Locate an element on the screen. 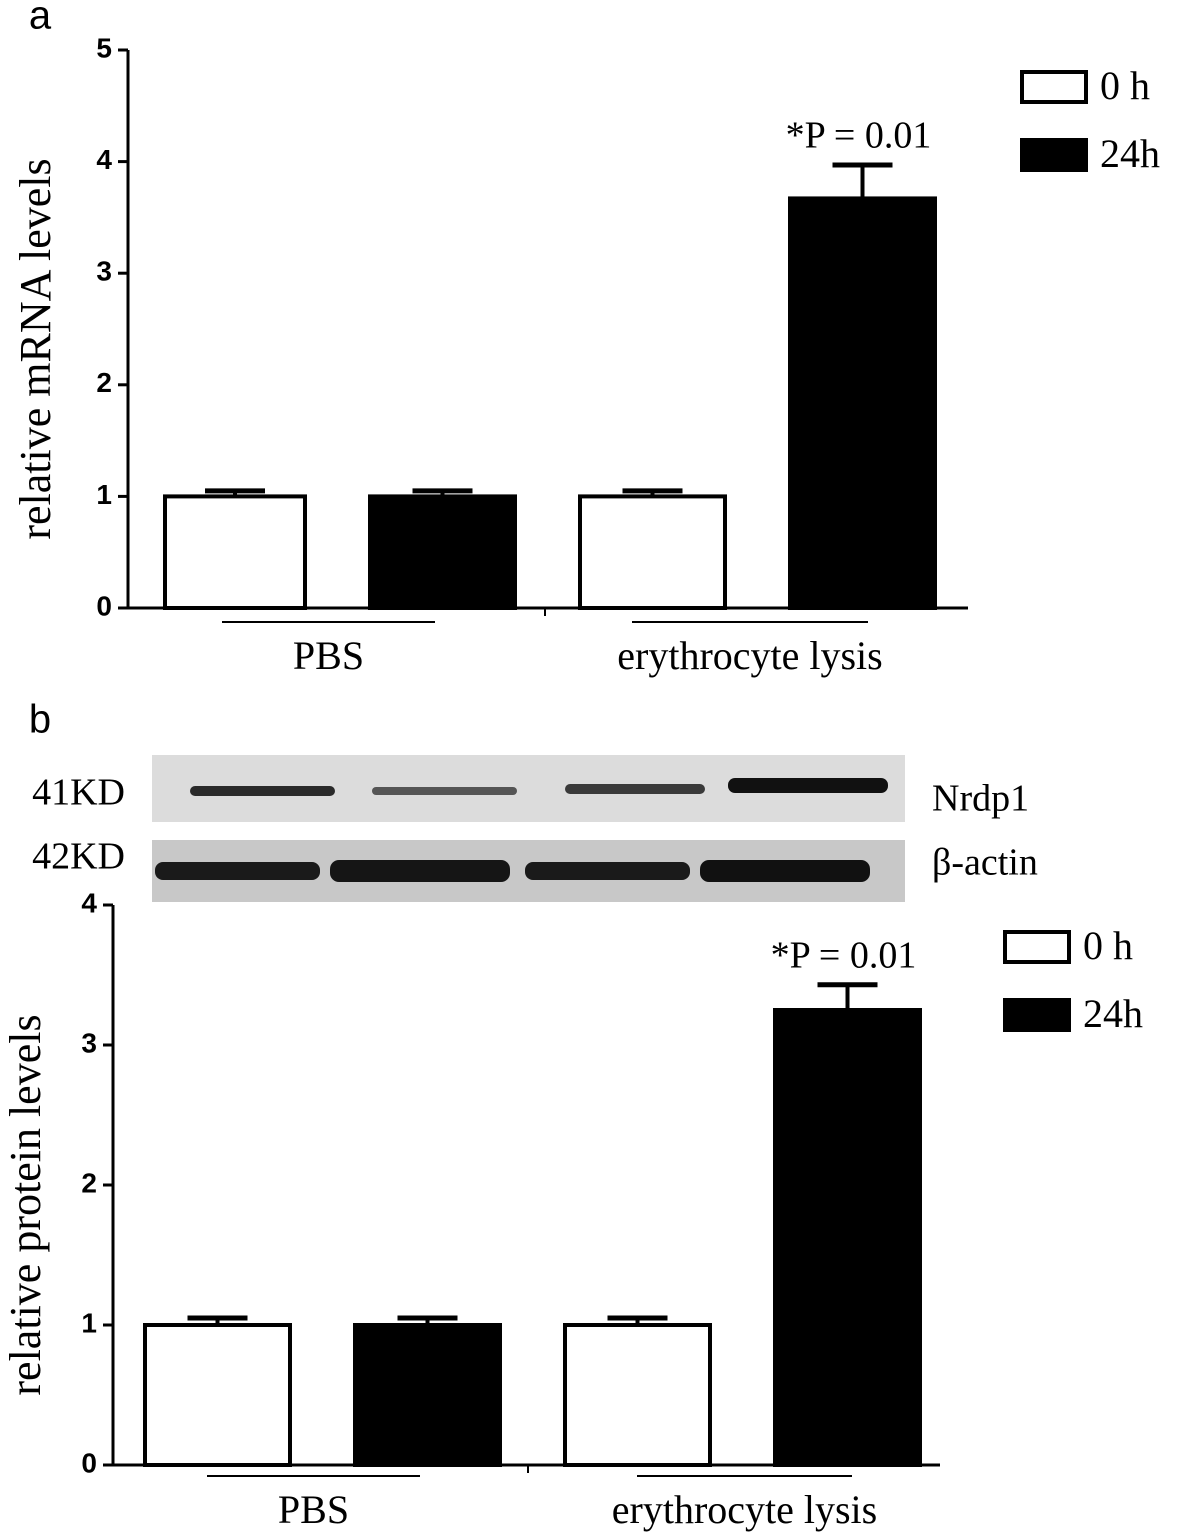 This screenshot has height=1535, width=1181. blot-protein-label: β-actin is located at coordinates (985, 863).